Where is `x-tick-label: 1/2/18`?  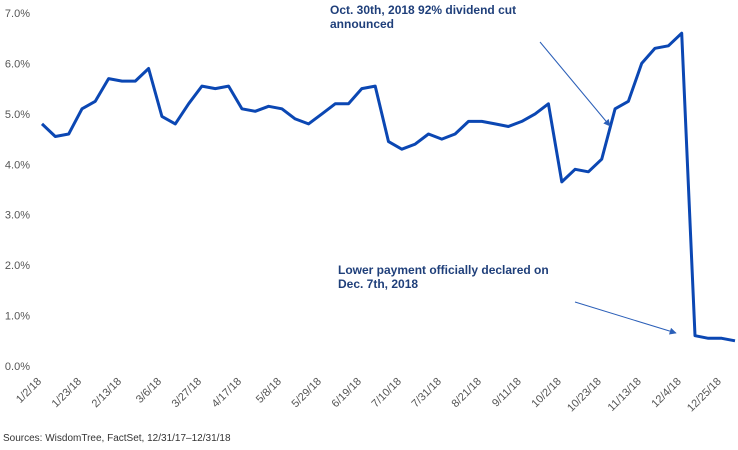 x-tick-label: 1/2/18 is located at coordinates (29, 391).